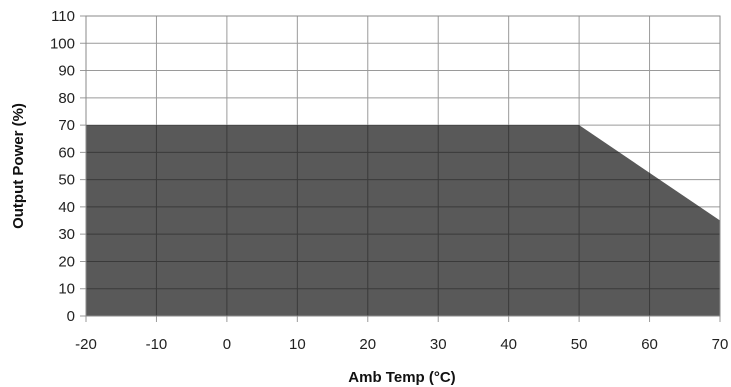  Describe the element at coordinates (157, 344) in the screenshot. I see `x-tick-label: -10` at that location.